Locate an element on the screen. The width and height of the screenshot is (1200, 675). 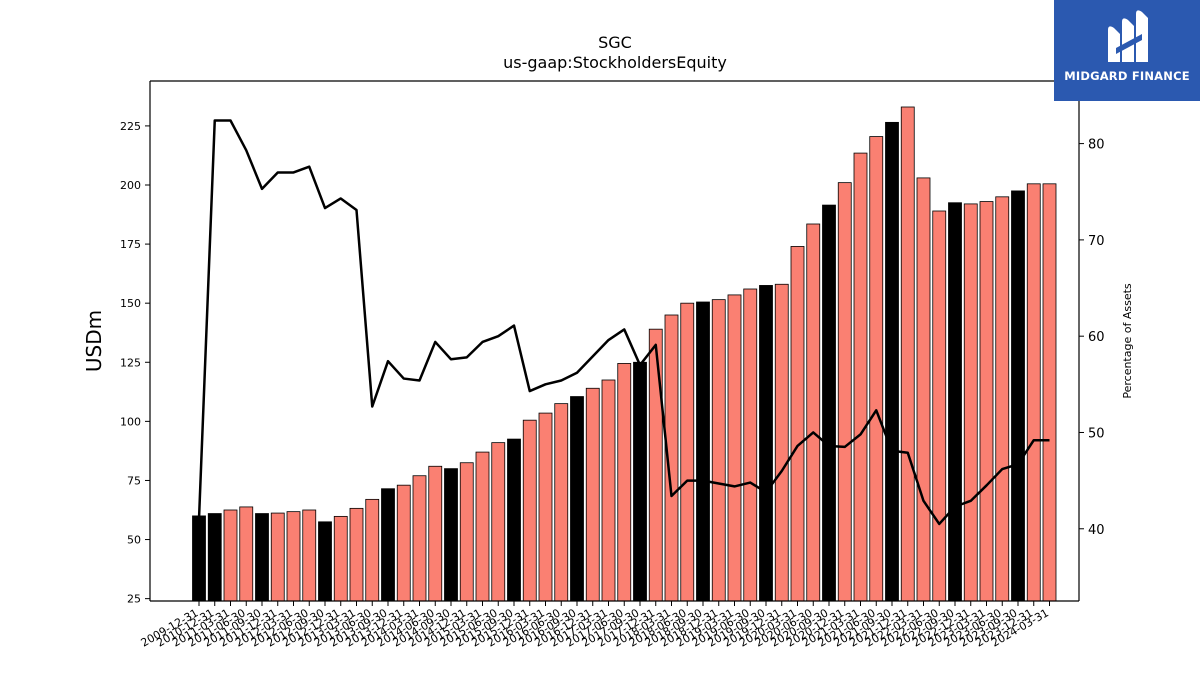
y-tick-label-left: 50 is located at coordinates (134, 540).